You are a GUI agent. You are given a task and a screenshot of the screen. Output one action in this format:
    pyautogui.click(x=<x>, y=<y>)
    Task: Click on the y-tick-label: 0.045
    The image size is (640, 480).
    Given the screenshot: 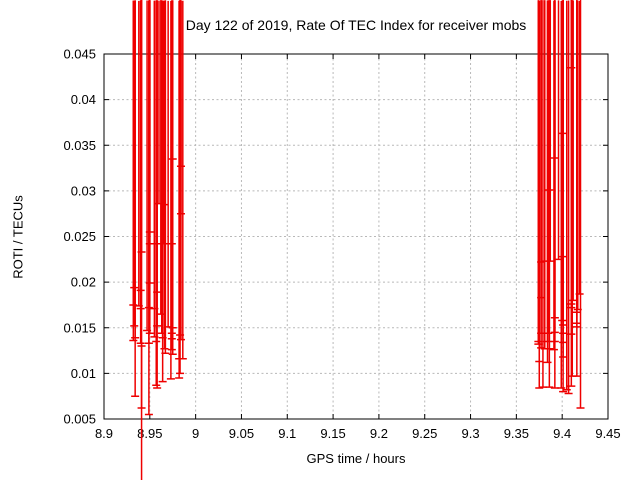 What is the action you would take?
    pyautogui.click(x=79, y=54)
    